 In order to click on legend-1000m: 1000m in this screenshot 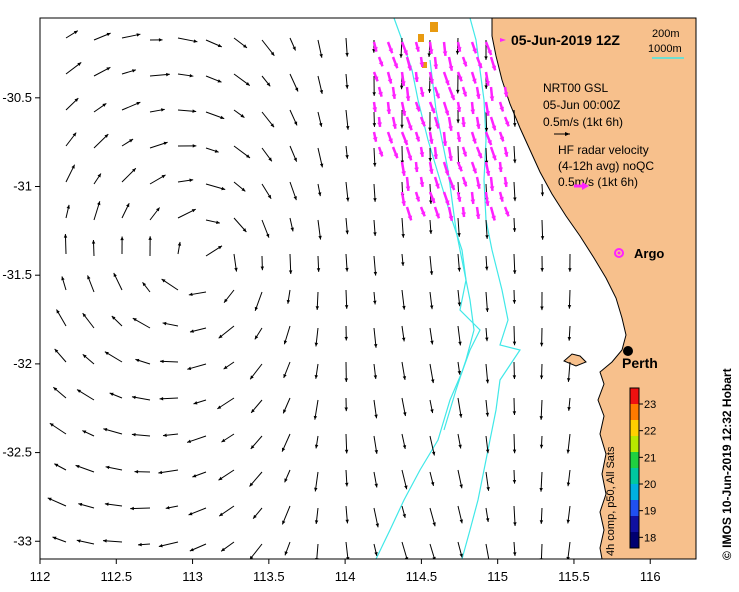, I will do `click(665, 49)`.